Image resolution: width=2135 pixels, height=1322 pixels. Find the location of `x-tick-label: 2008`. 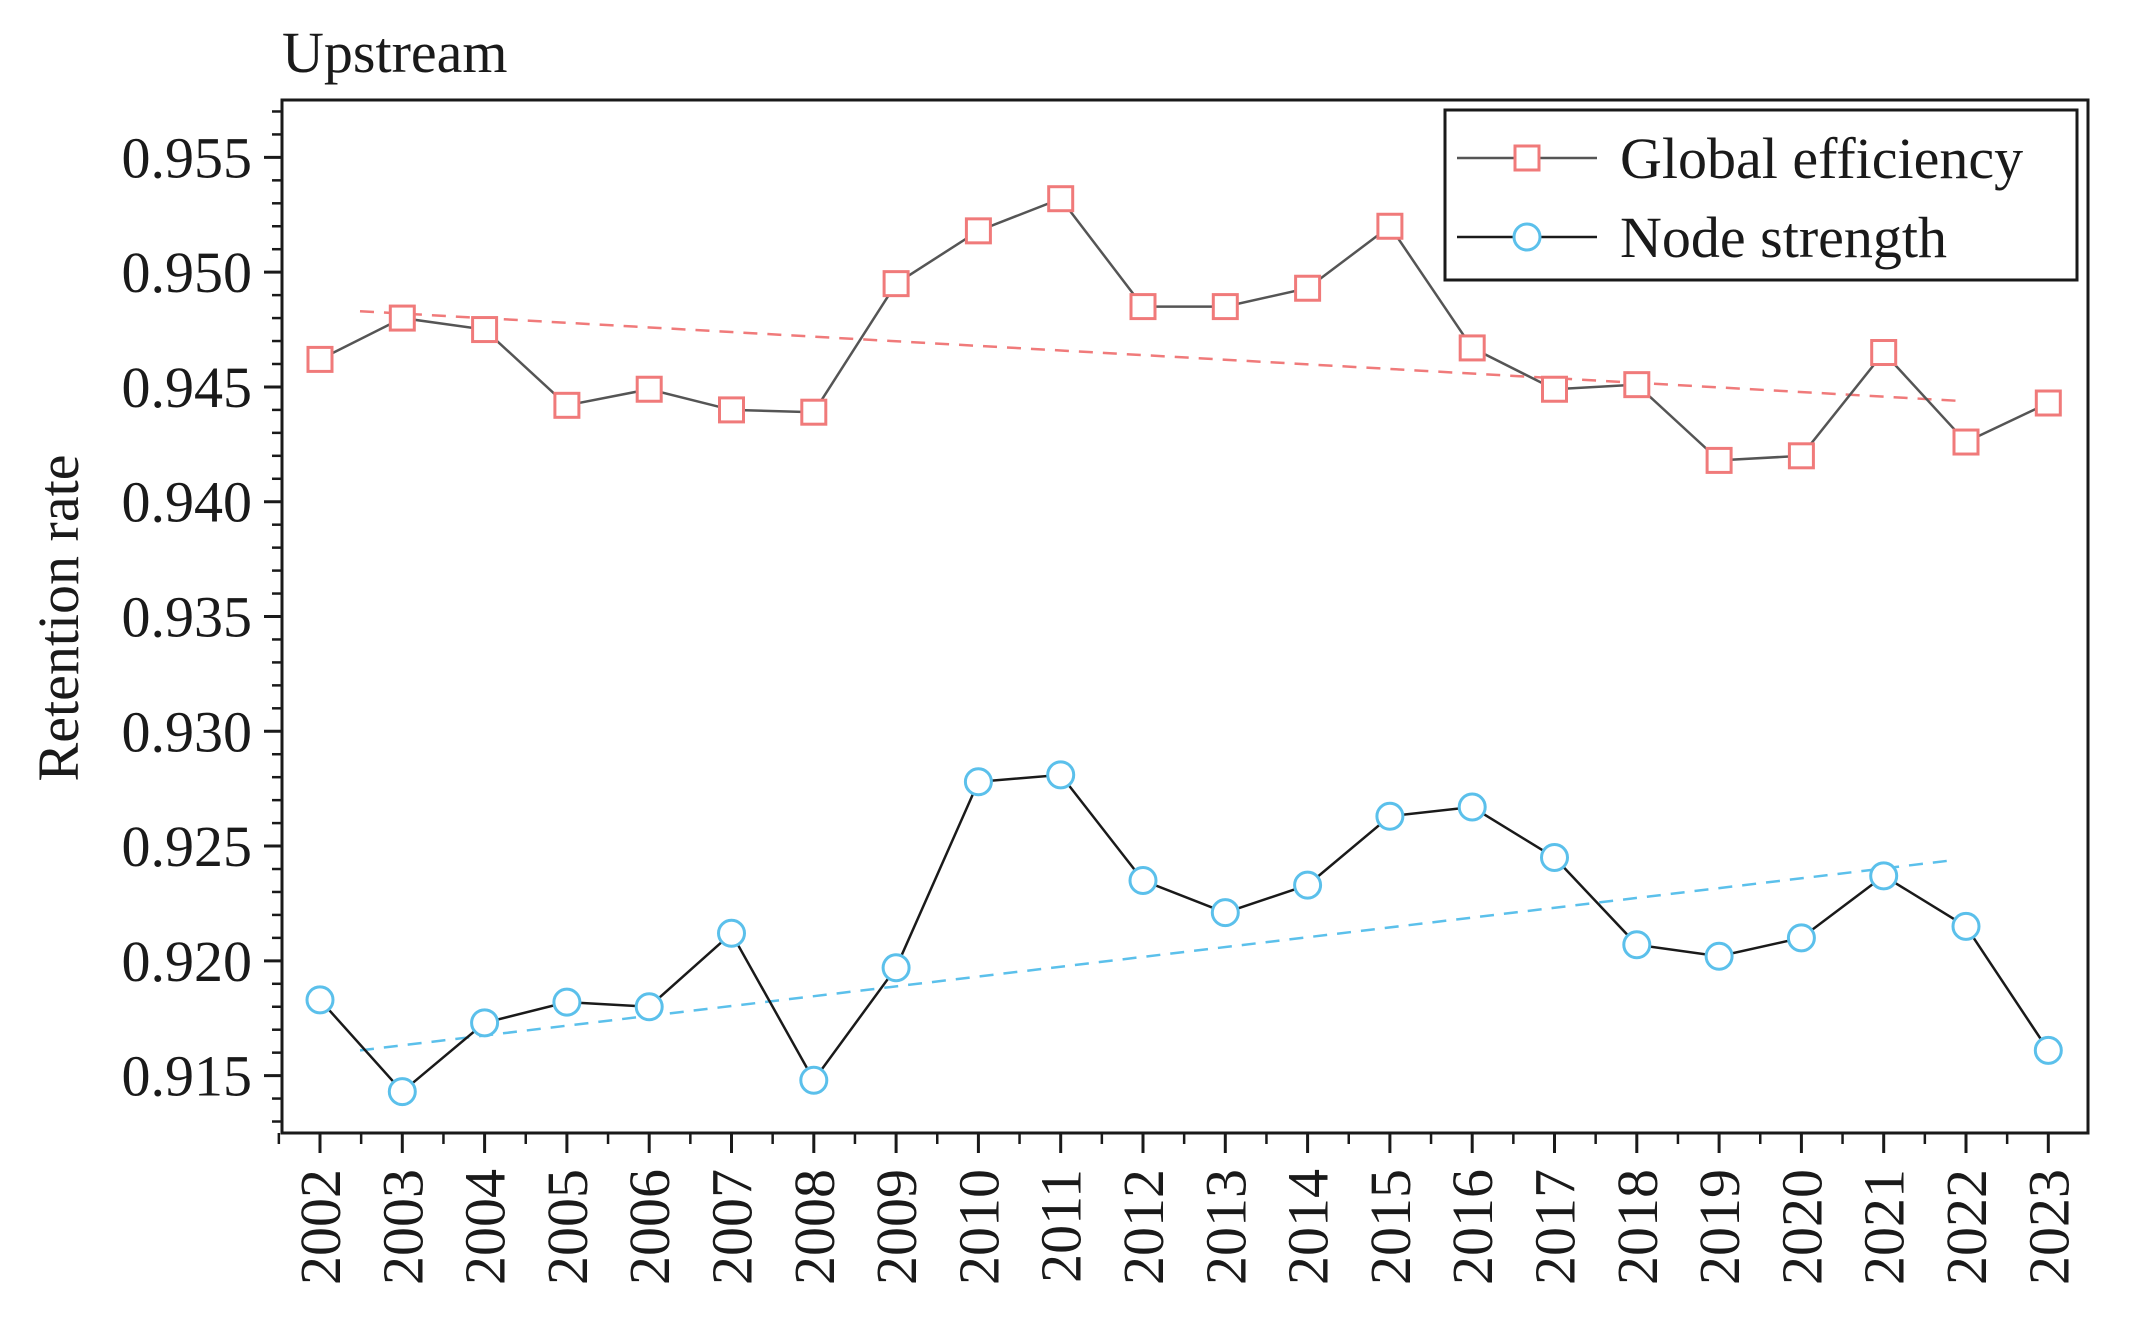

x-tick-label: 2008 is located at coordinates (814, 1227).